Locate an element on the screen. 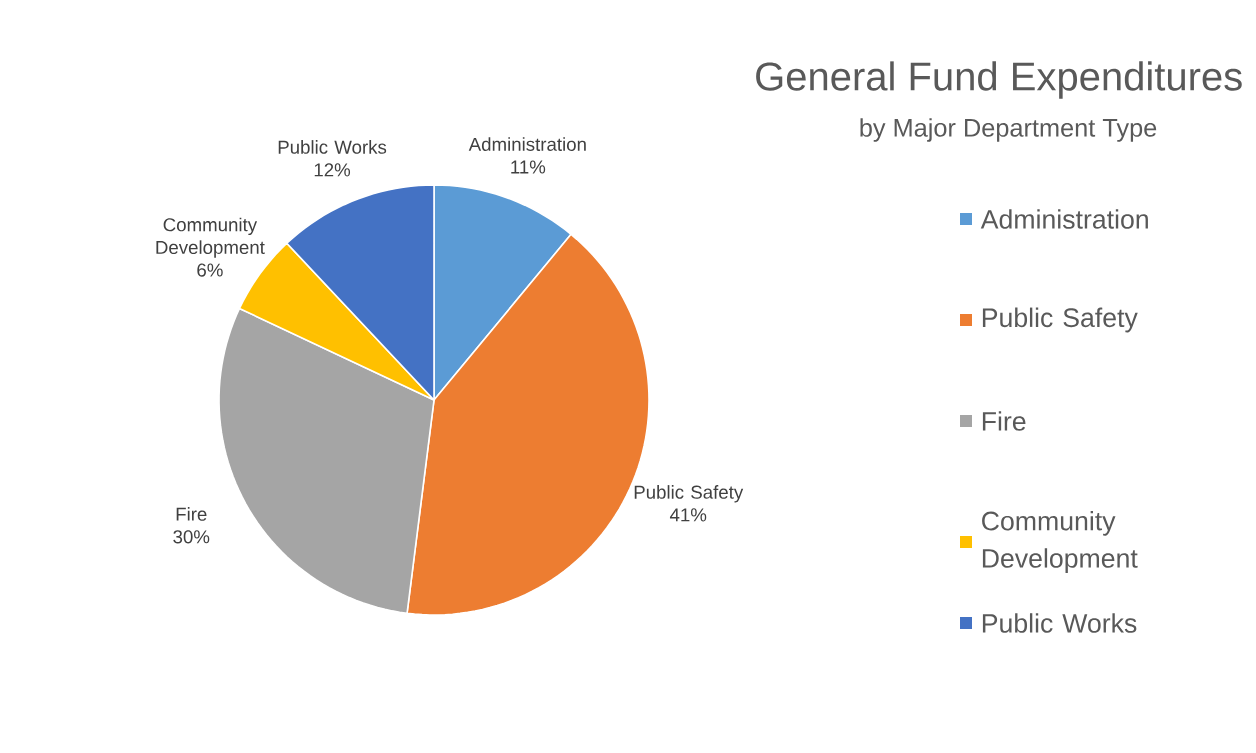 The width and height of the screenshot is (1256, 753). data-label: 11% is located at coordinates (528, 167).